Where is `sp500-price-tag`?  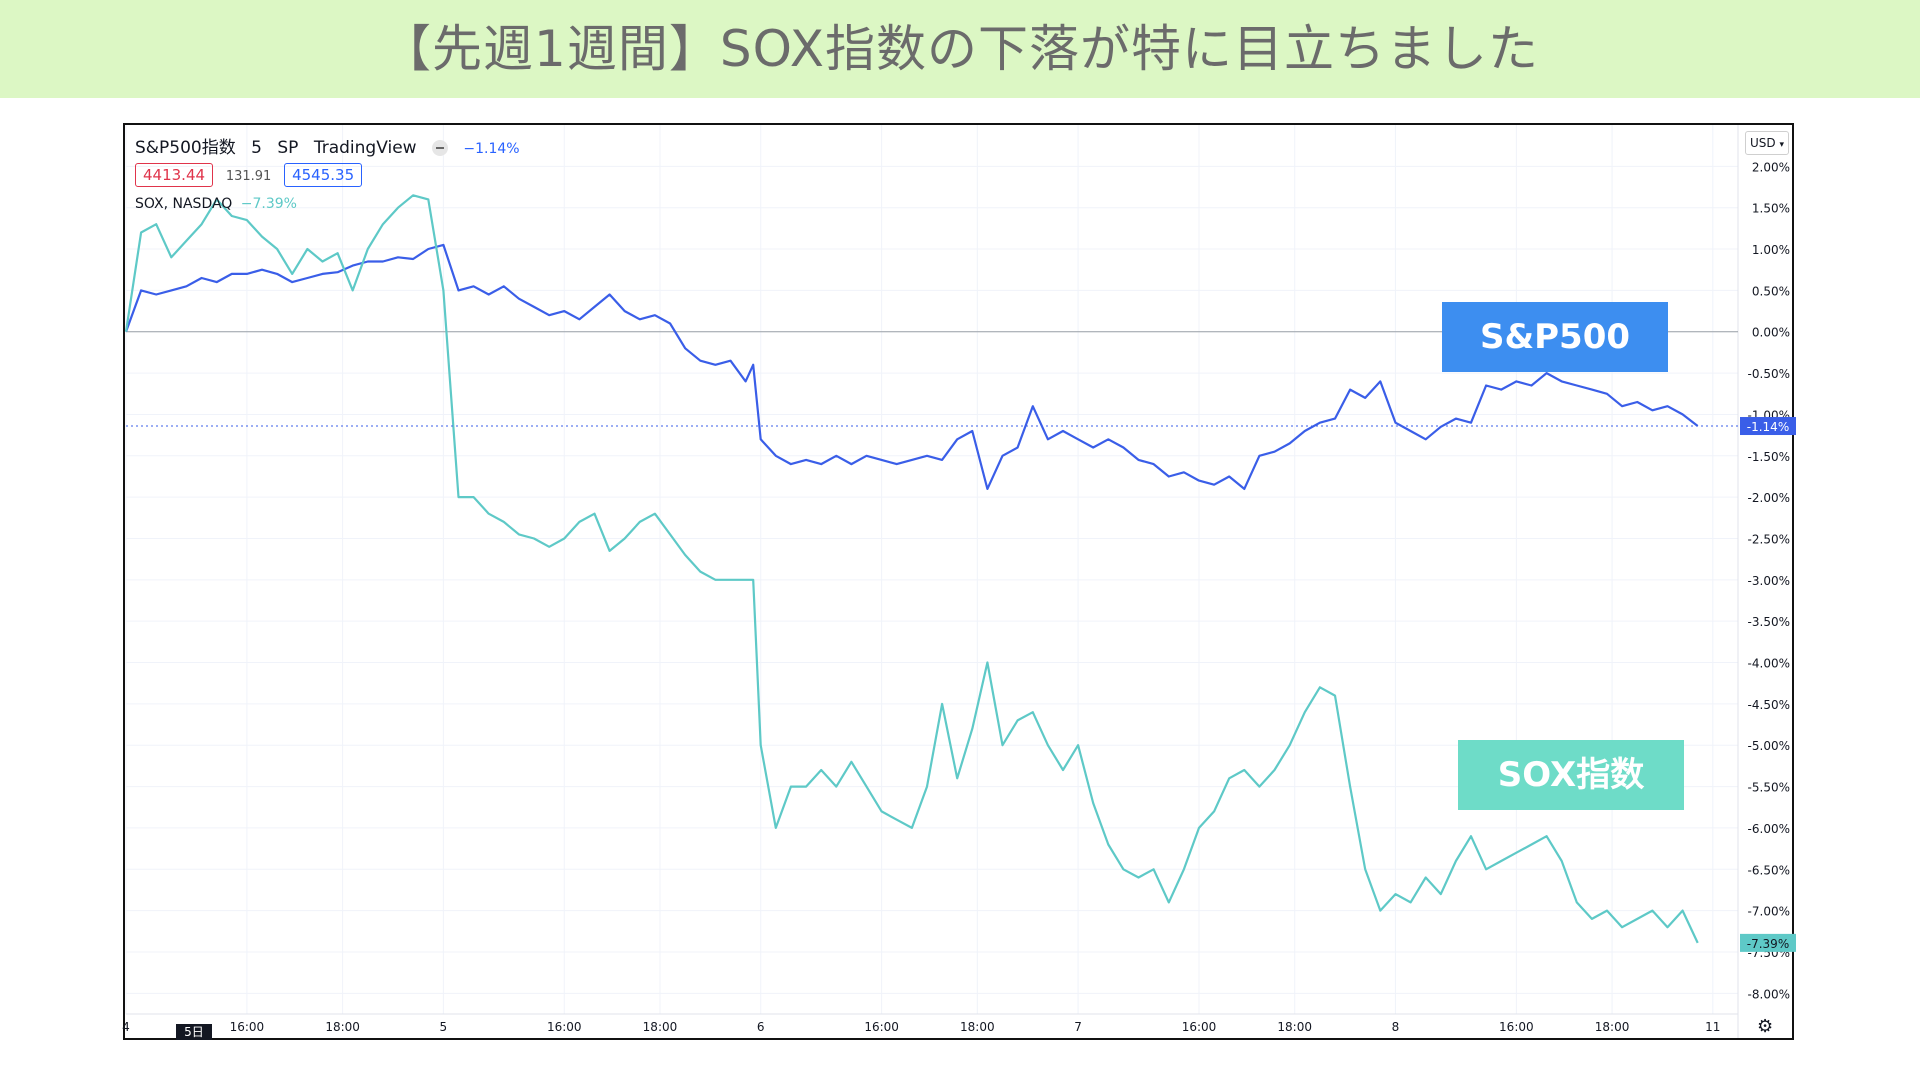 sp500-price-tag is located at coordinates (1768, 426).